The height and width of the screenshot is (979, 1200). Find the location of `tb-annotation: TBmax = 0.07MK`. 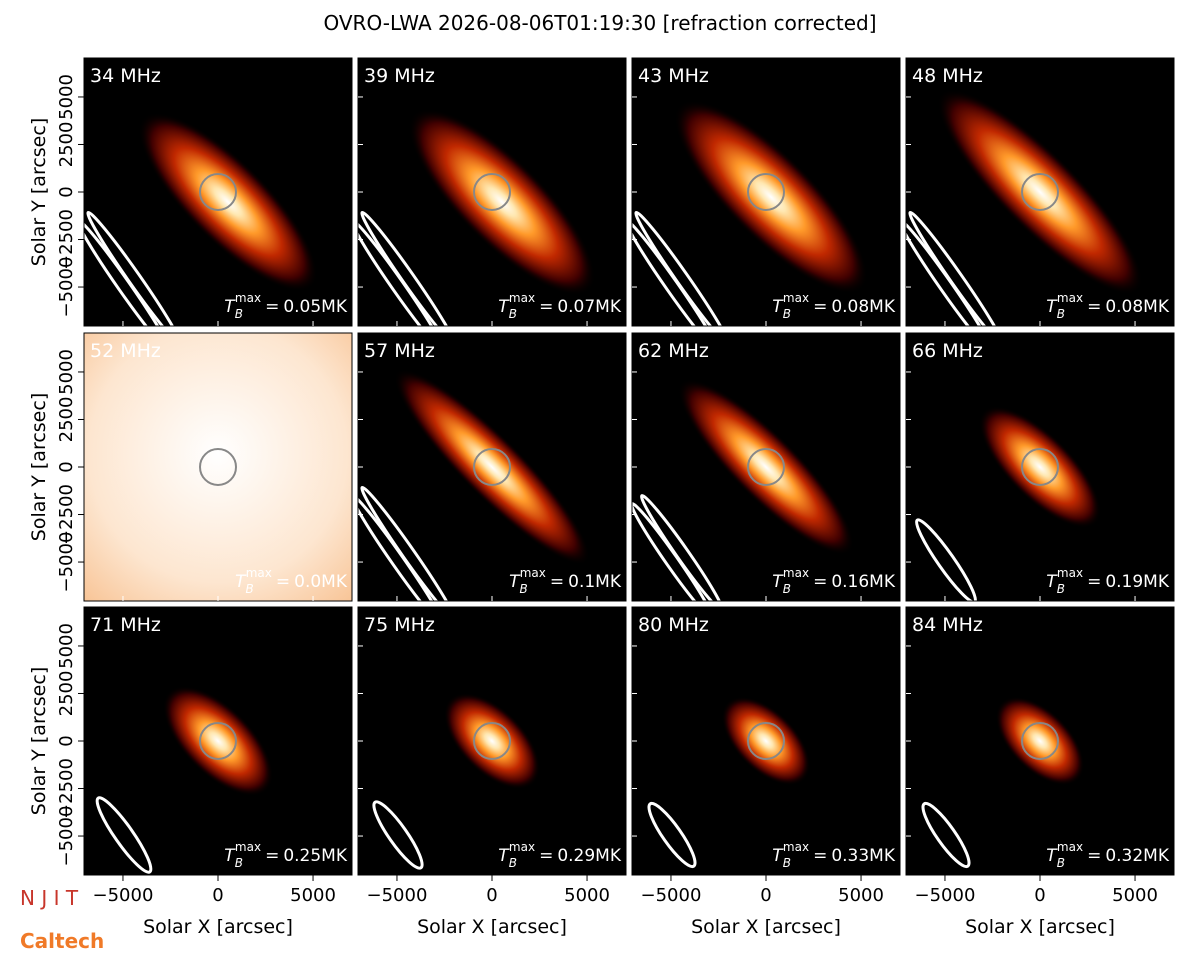

tb-annotation: TBmax = 0.07MK is located at coordinates (560, 306).